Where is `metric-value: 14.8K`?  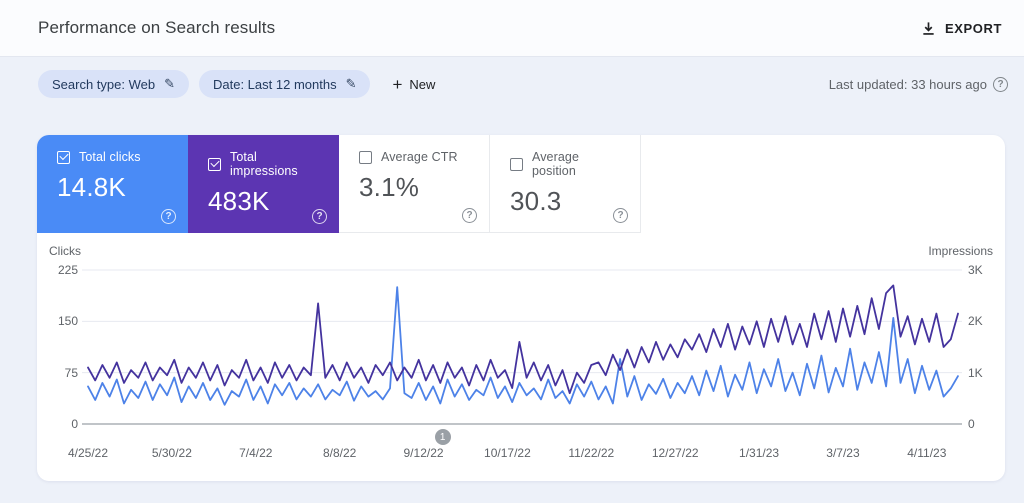 metric-value: 14.8K is located at coordinates (91, 187).